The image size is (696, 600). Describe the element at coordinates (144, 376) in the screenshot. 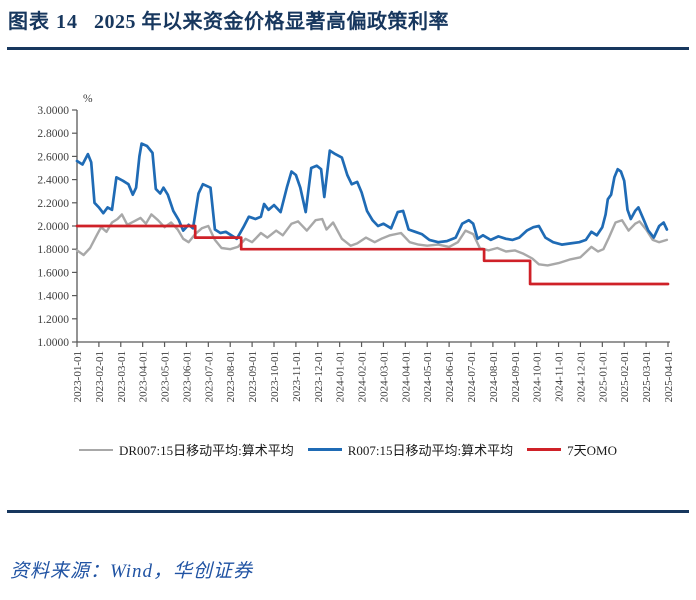

I see `x-tick-label: 2023-04-01` at that location.